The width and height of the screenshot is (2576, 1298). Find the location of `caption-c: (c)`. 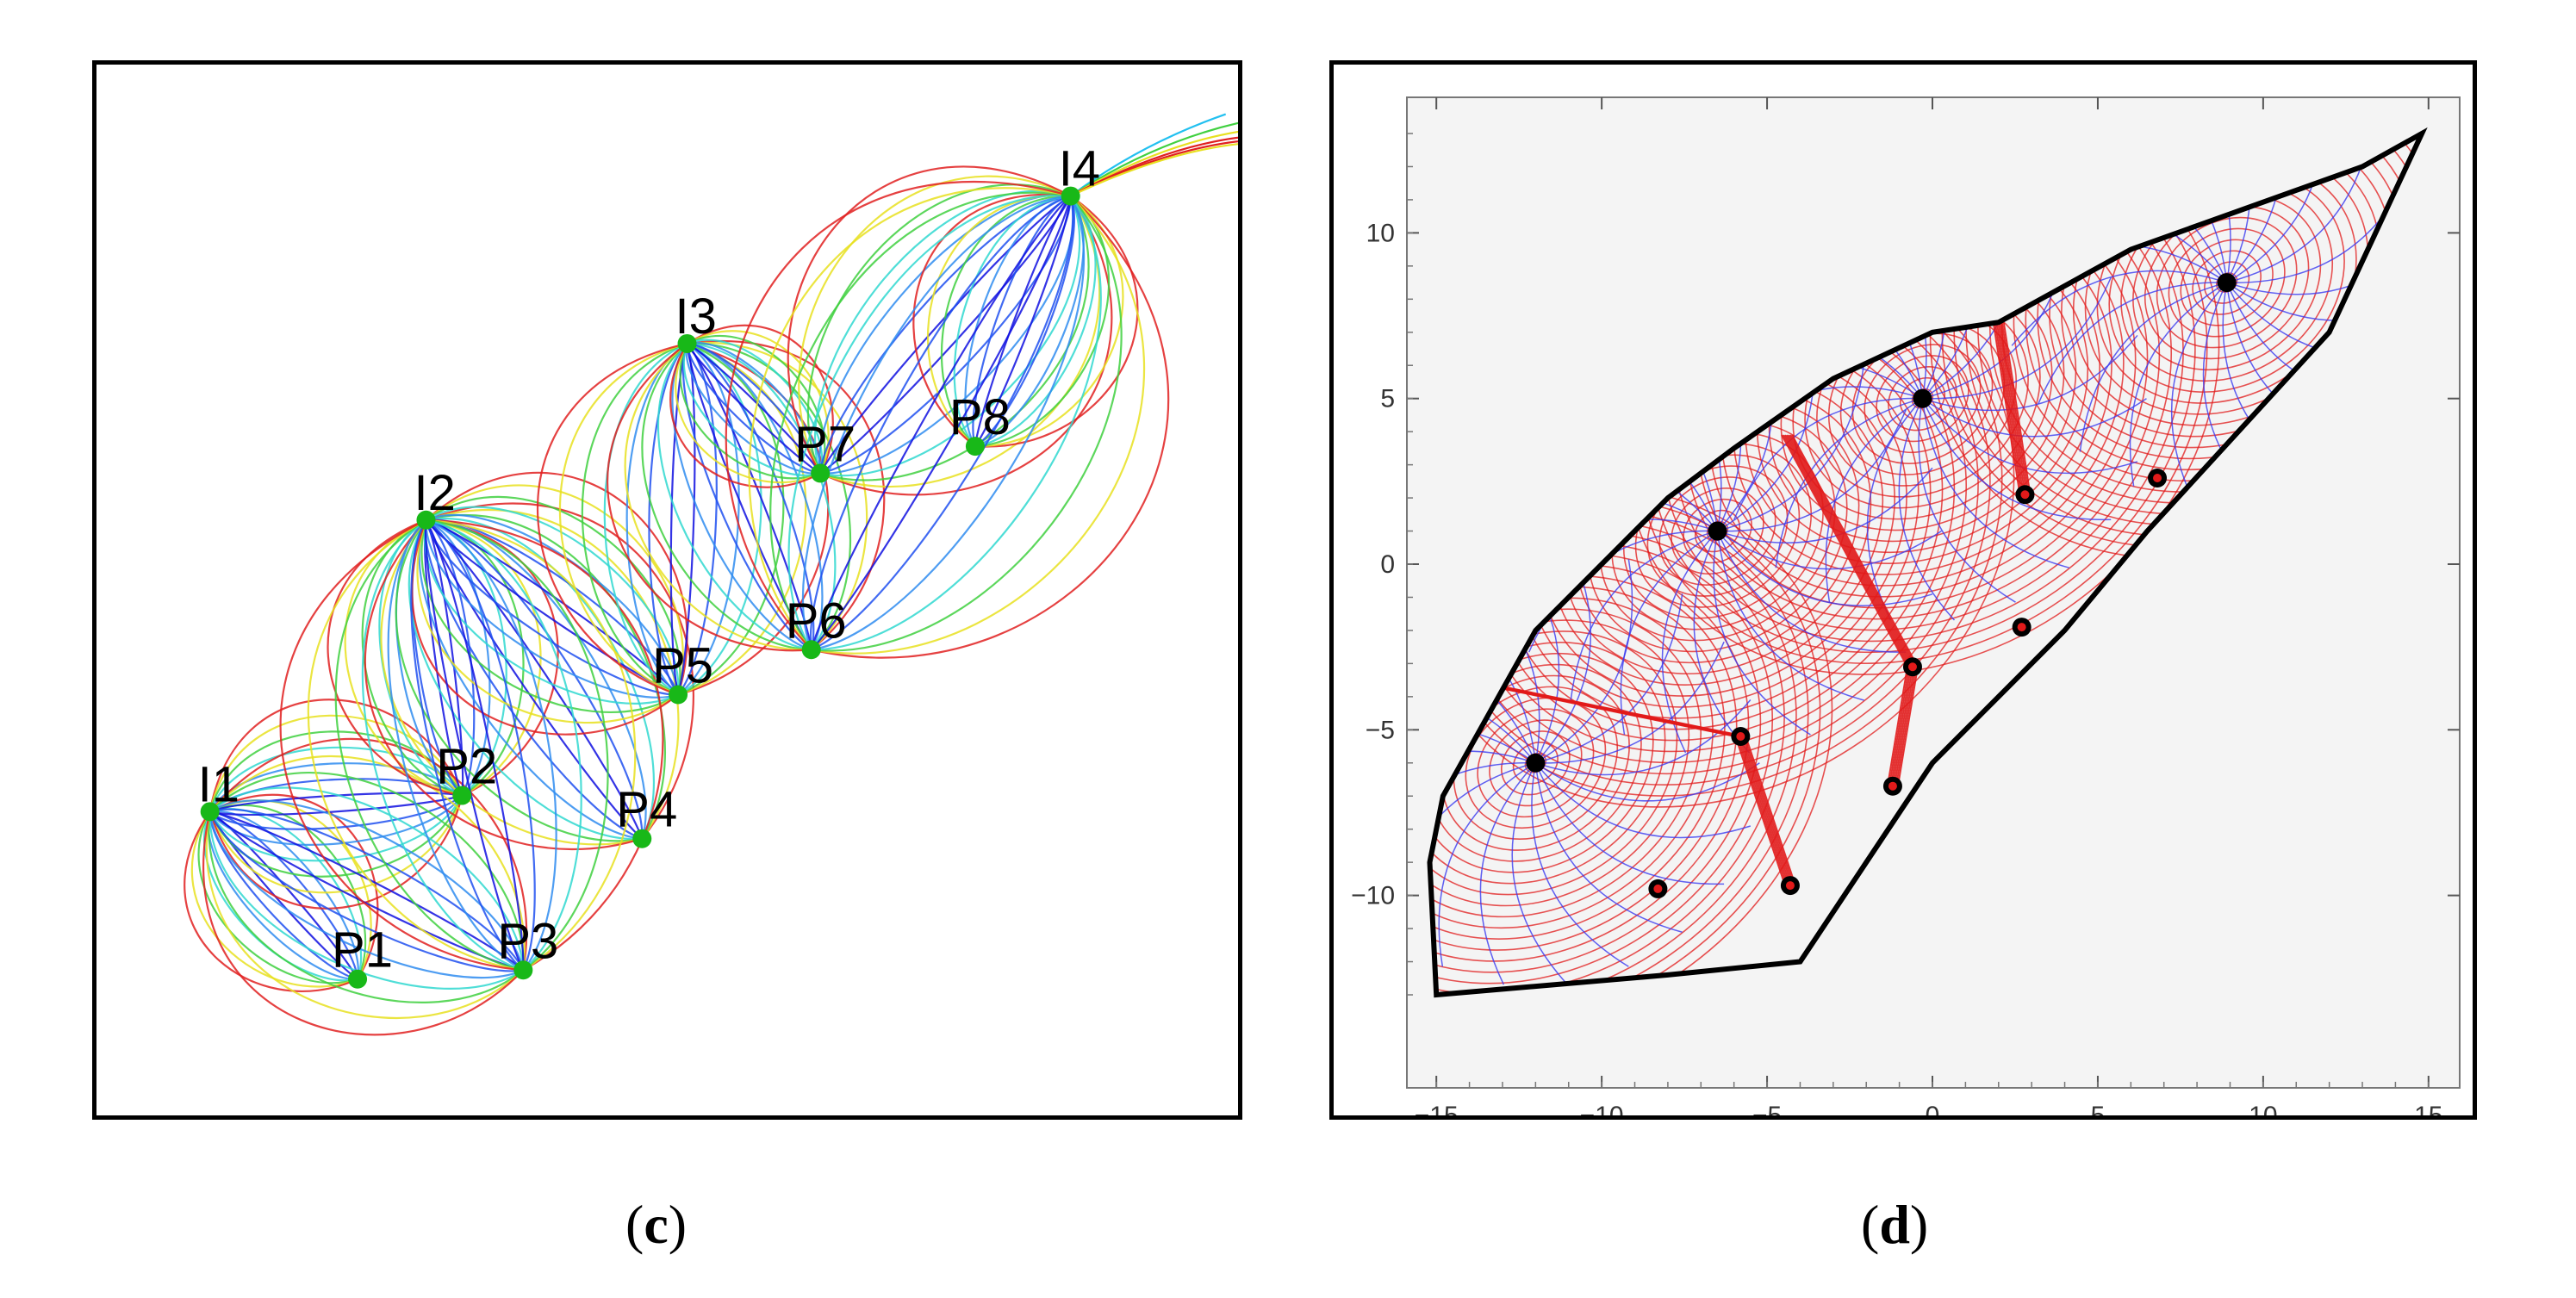

caption-c: (c) is located at coordinates (657, 1224).